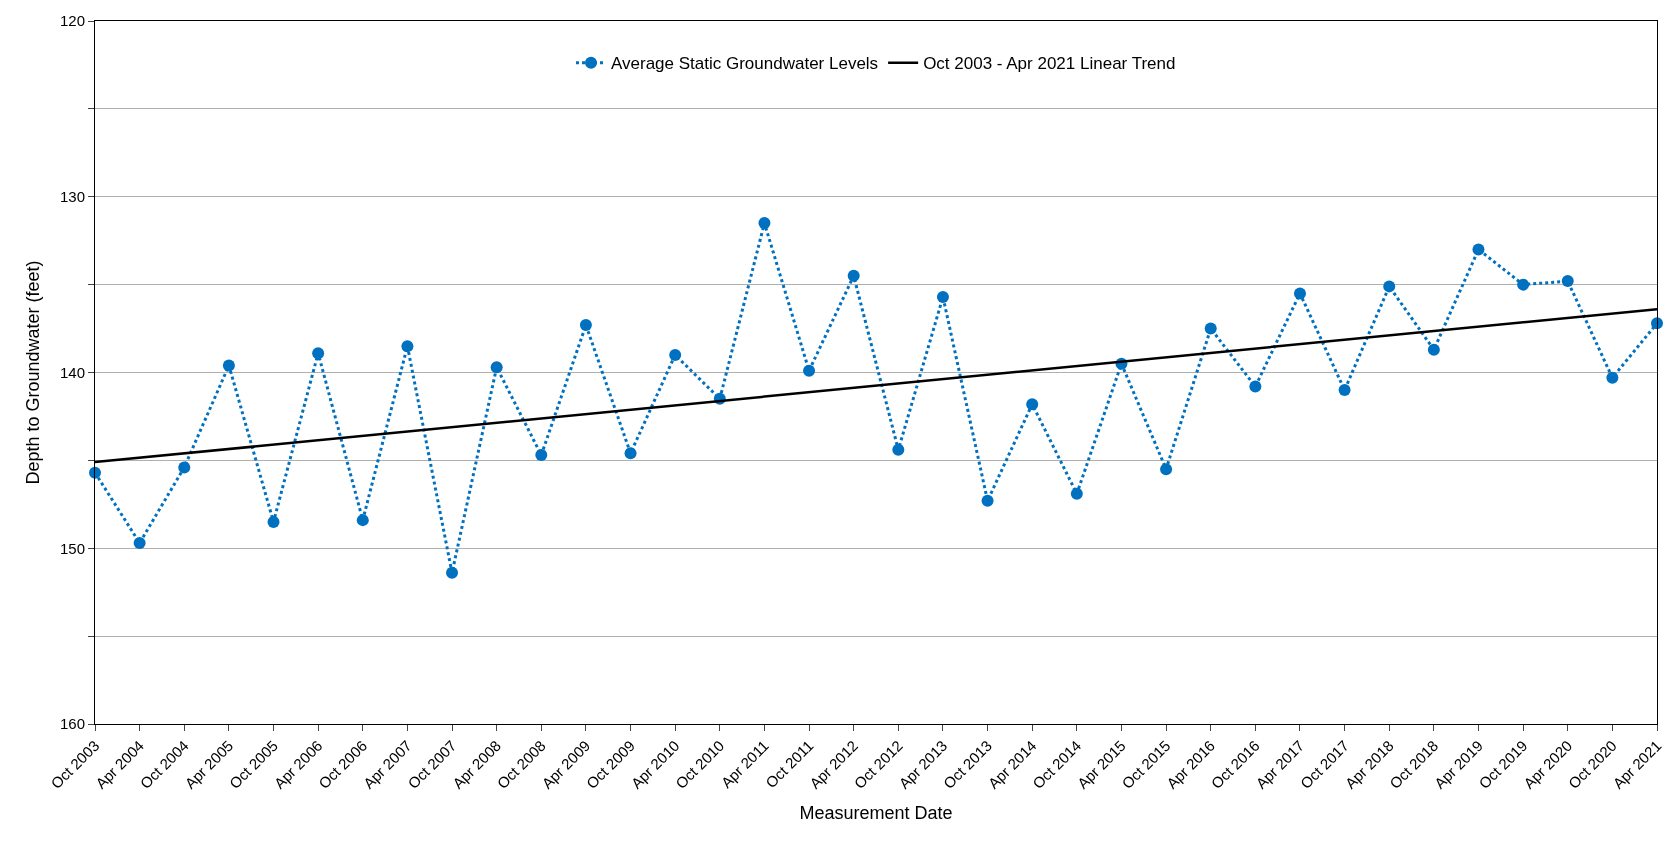 This screenshot has width=1676, height=864. What do you see at coordinates (72, 372) in the screenshot?
I see `y-tick-label: 140` at bounding box center [72, 372].